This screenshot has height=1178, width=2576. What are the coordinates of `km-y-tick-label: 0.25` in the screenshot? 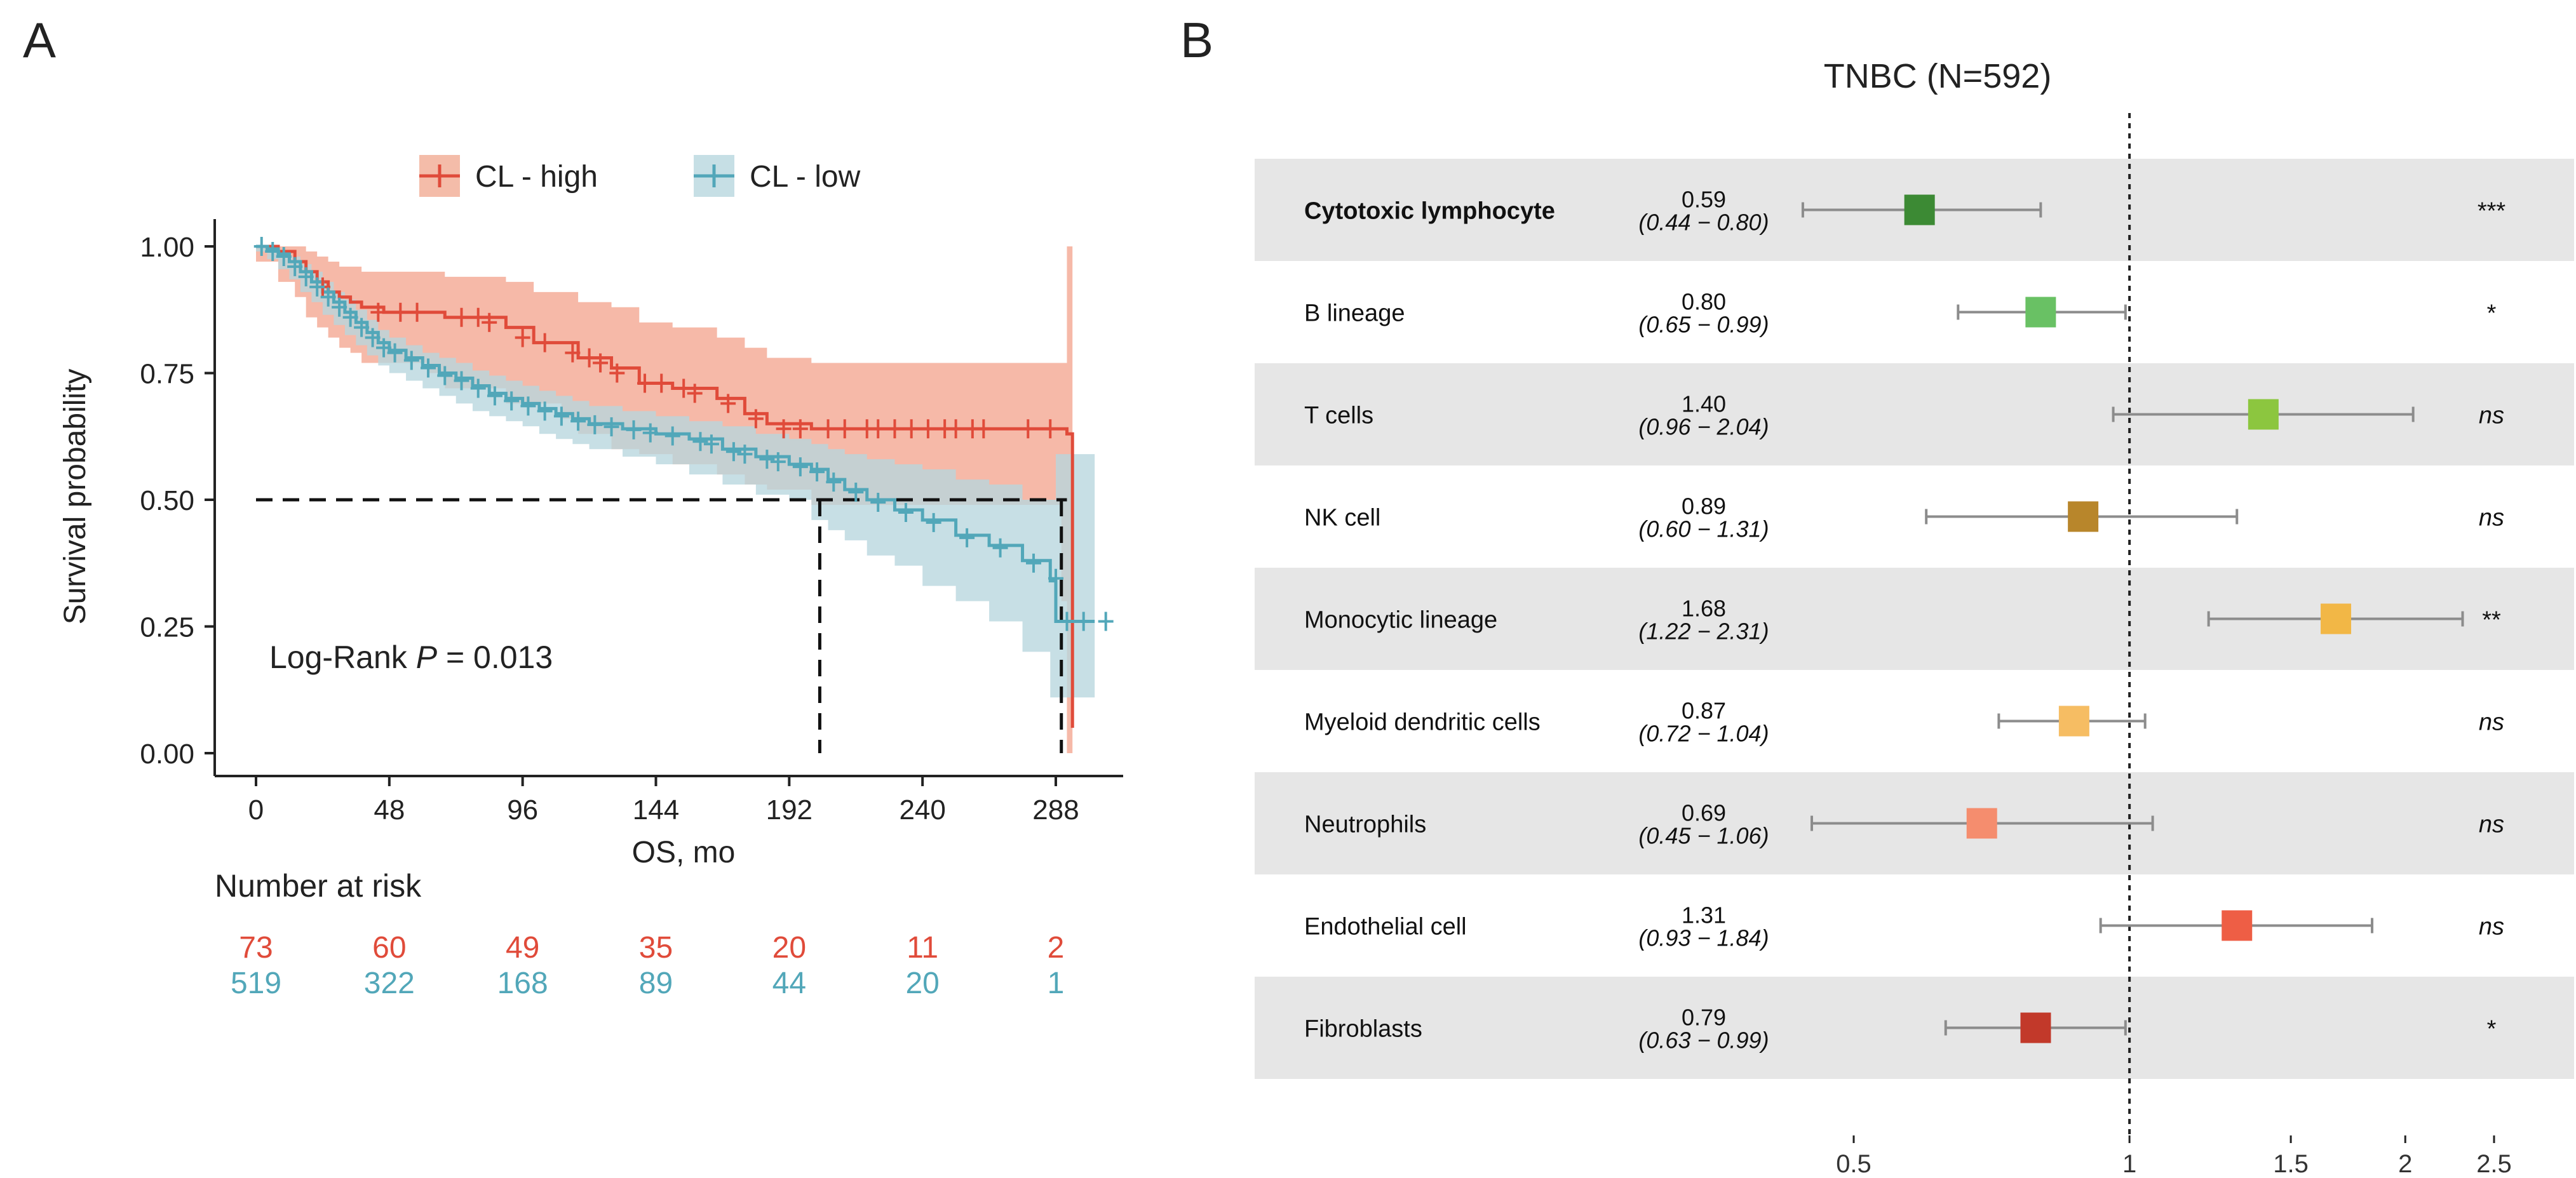 It's located at (167, 628).